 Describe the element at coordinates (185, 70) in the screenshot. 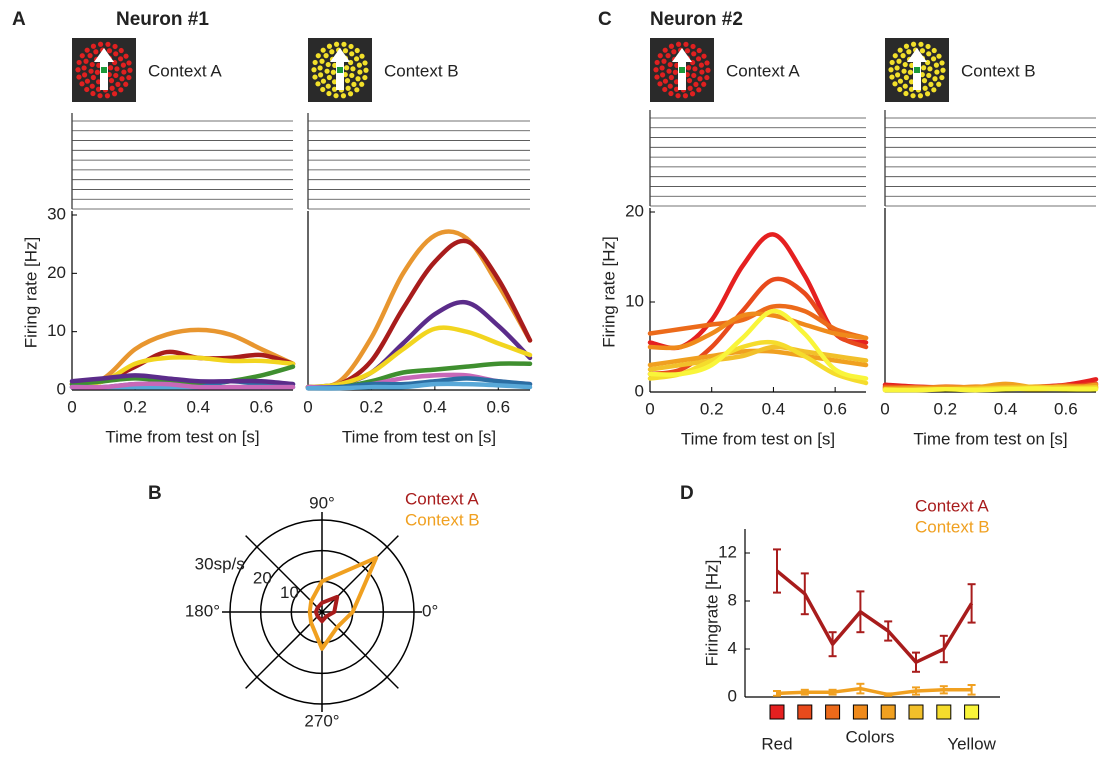

I see `context-title: Context A` at that location.